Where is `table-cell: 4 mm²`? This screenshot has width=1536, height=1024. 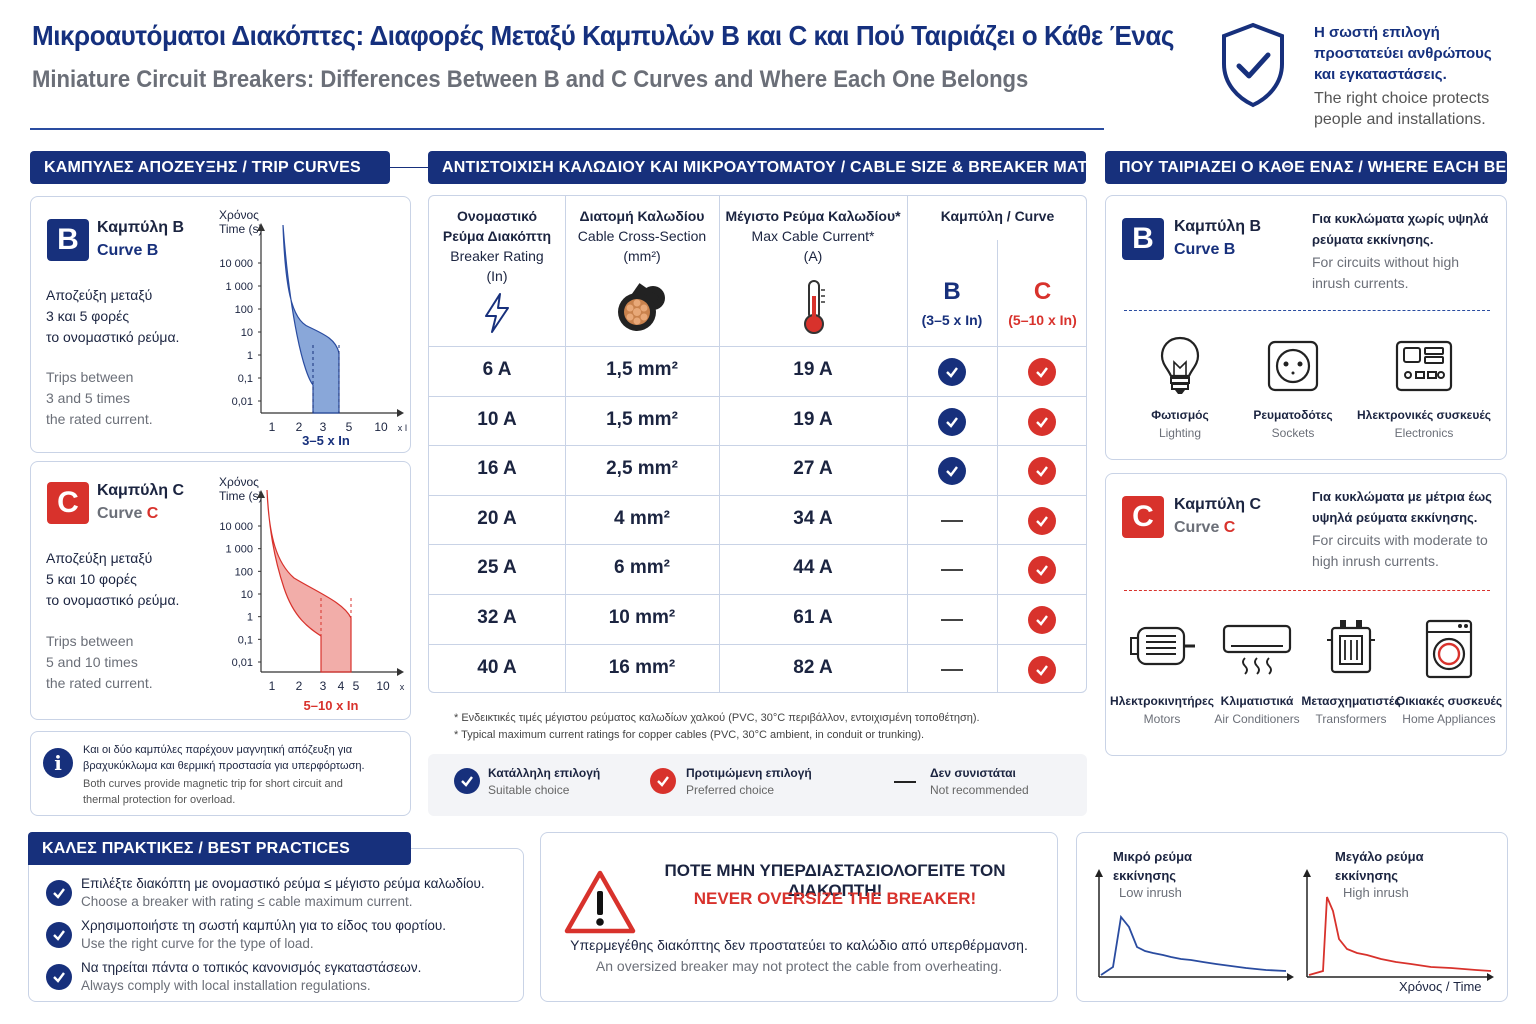
table-cell: 4 mm² is located at coordinates (642, 518).